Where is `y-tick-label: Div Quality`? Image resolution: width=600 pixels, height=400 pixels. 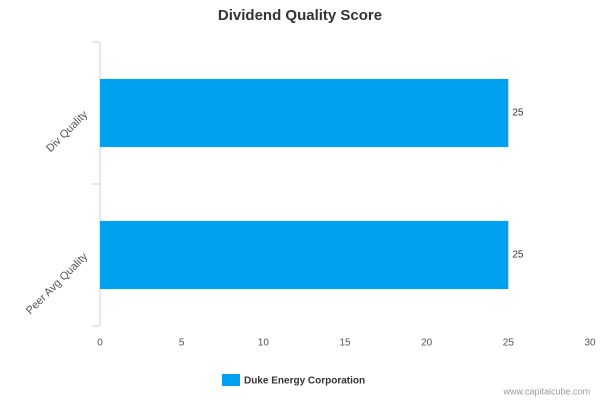 y-tick-label: Div Quality is located at coordinates (67, 131).